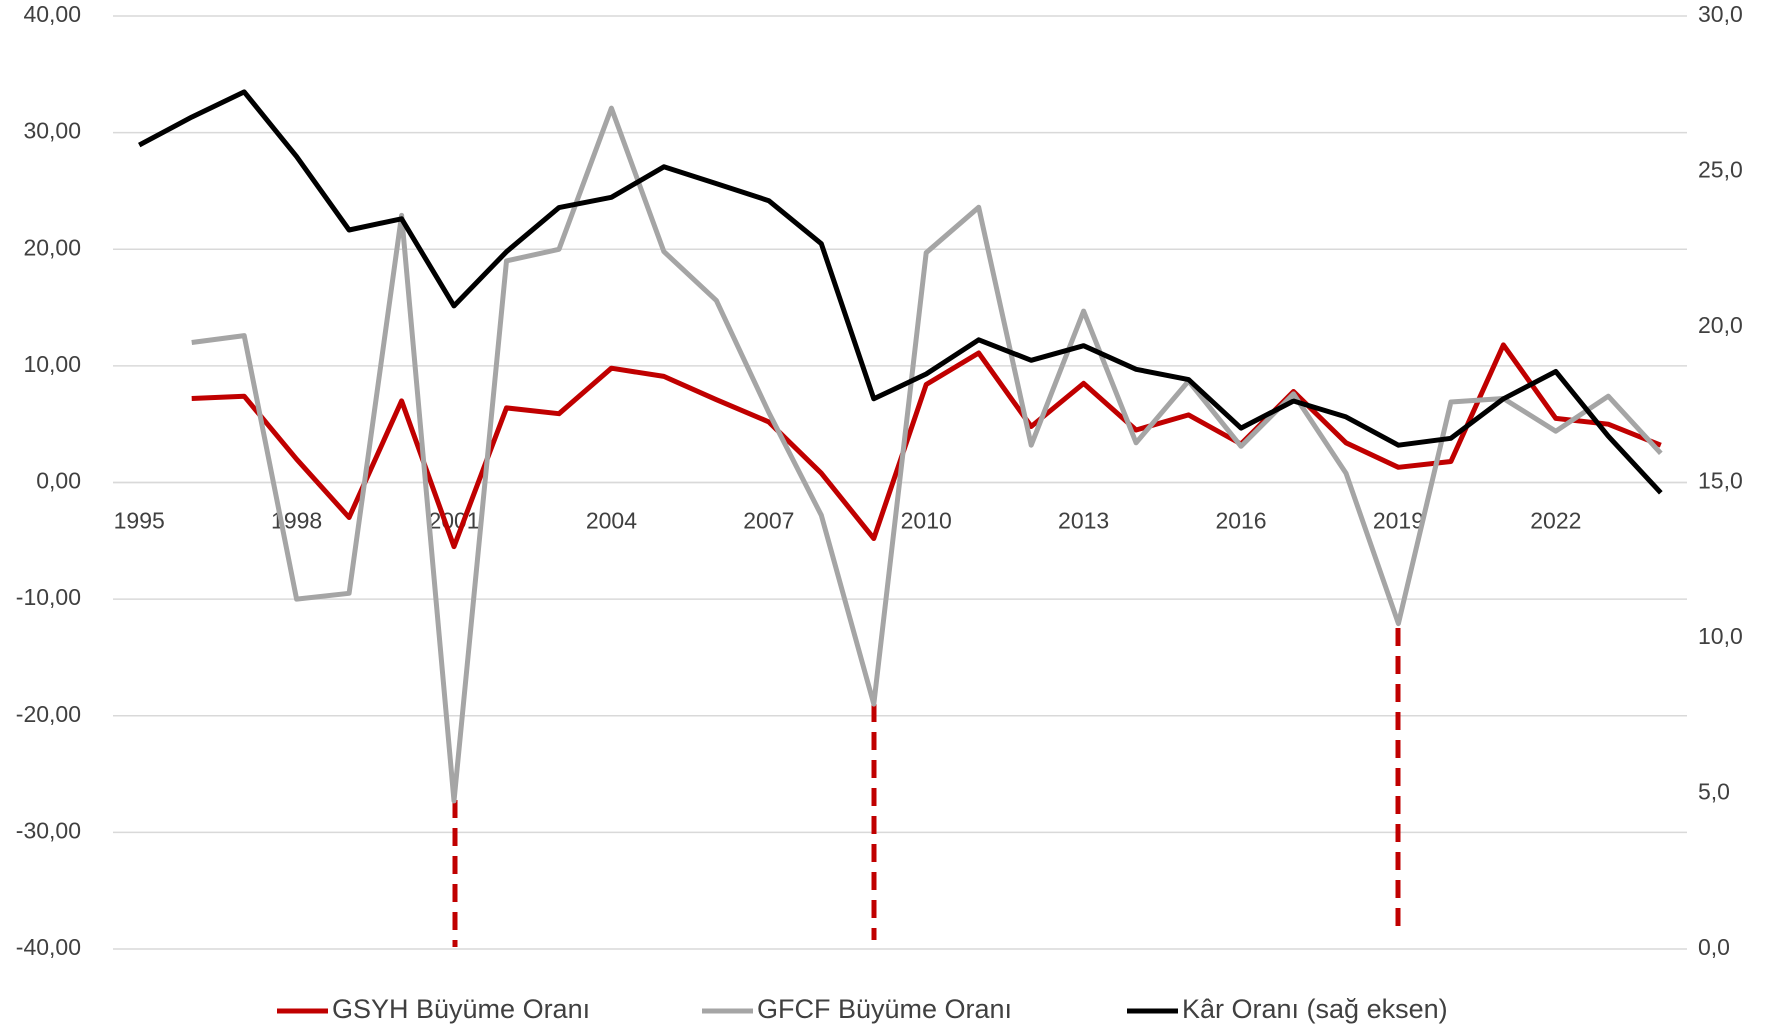 The image size is (1772, 1033). I want to click on y-tick-label: -40,00, so click(48, 947).